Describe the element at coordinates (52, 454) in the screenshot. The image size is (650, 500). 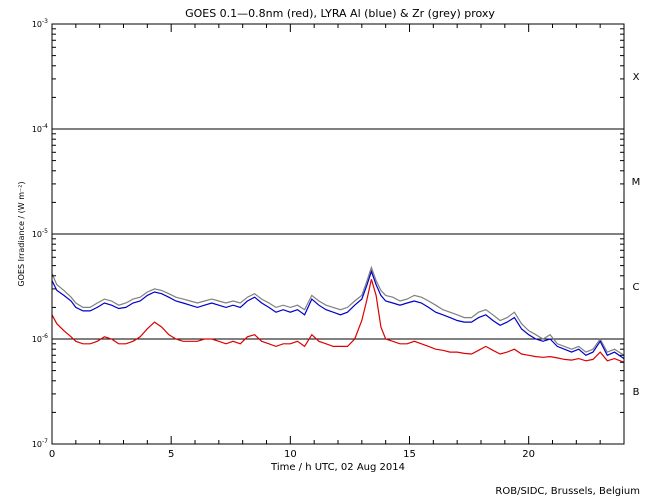
I see `x-tick-label: 0` at that location.